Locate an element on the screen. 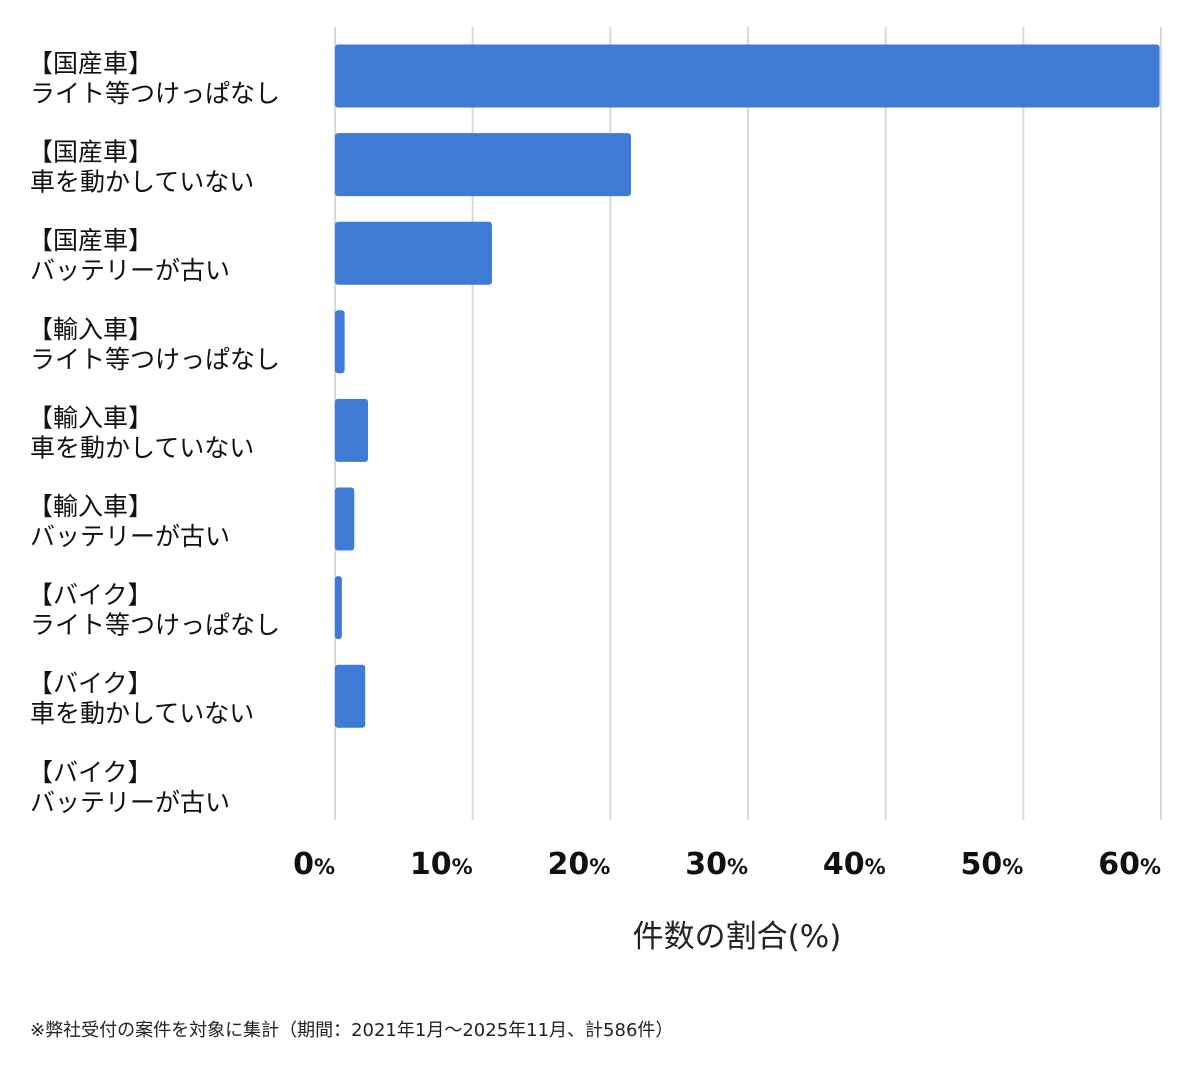 The width and height of the screenshot is (1200, 1069). x-tick-label: 50% is located at coordinates (992, 864).